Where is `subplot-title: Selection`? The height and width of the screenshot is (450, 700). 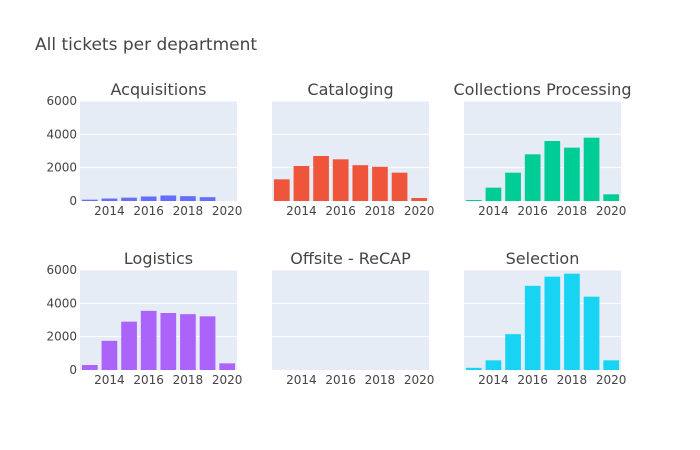
subplot-title: Selection is located at coordinates (543, 258).